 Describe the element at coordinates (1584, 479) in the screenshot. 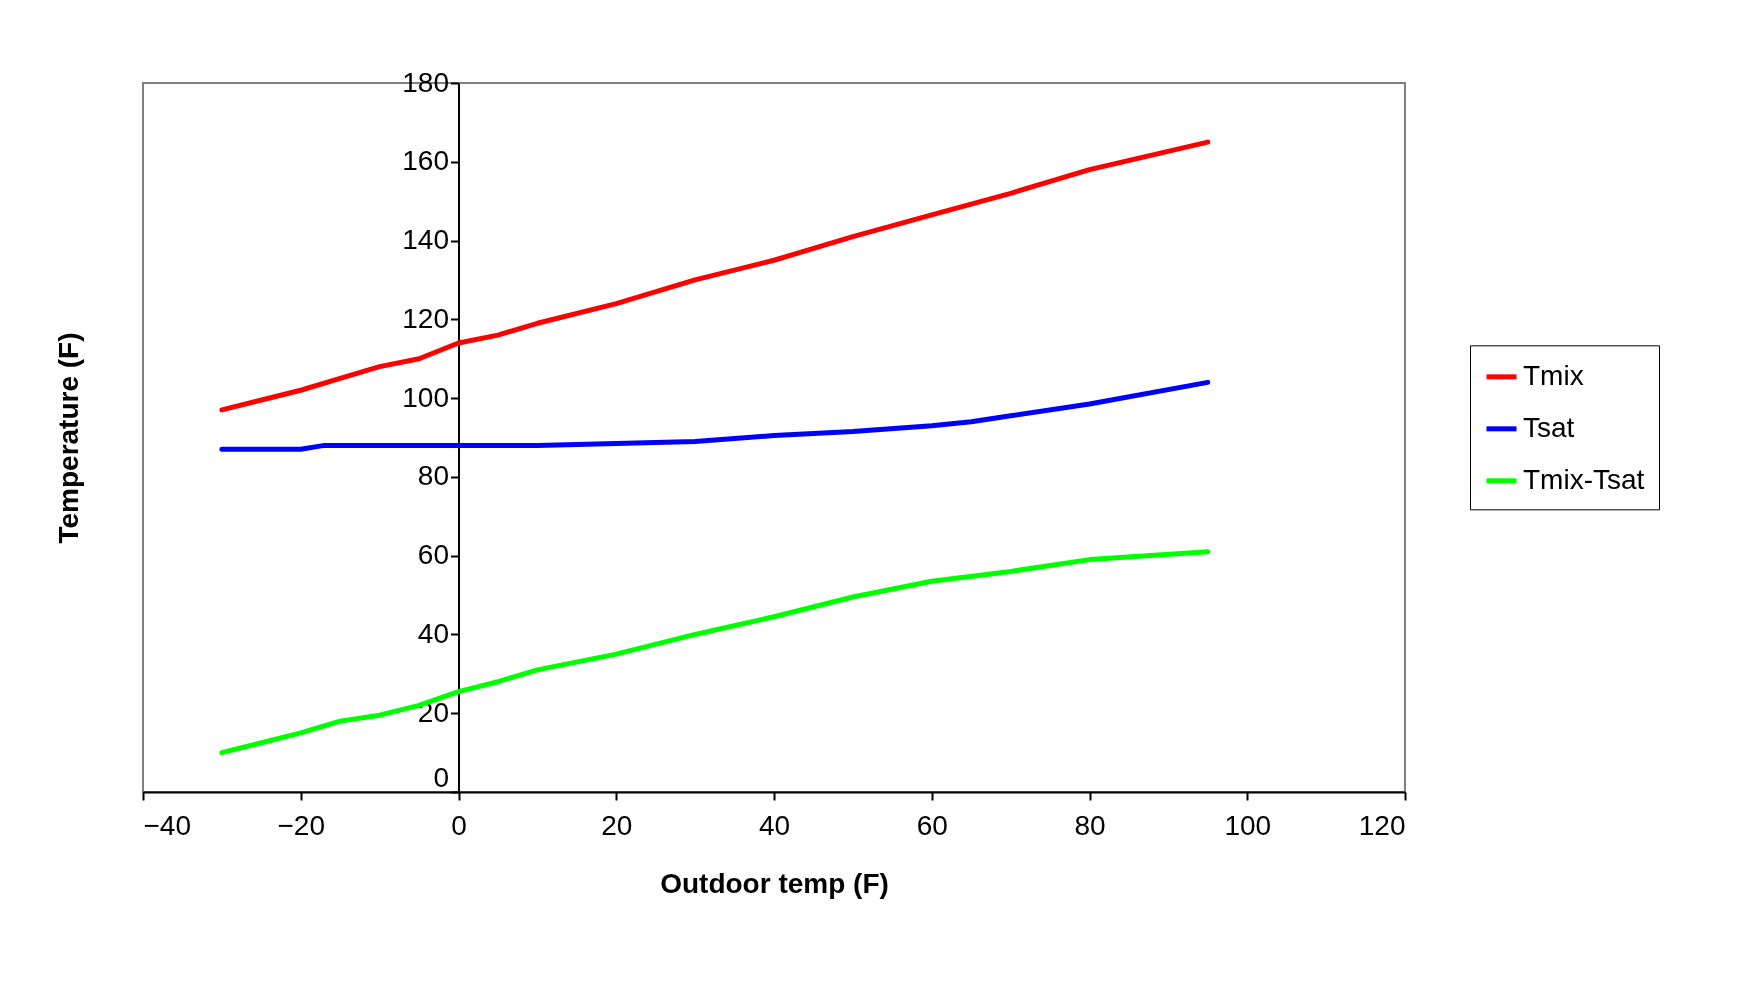

I see `legend-label: Tmix-Tsat` at that location.